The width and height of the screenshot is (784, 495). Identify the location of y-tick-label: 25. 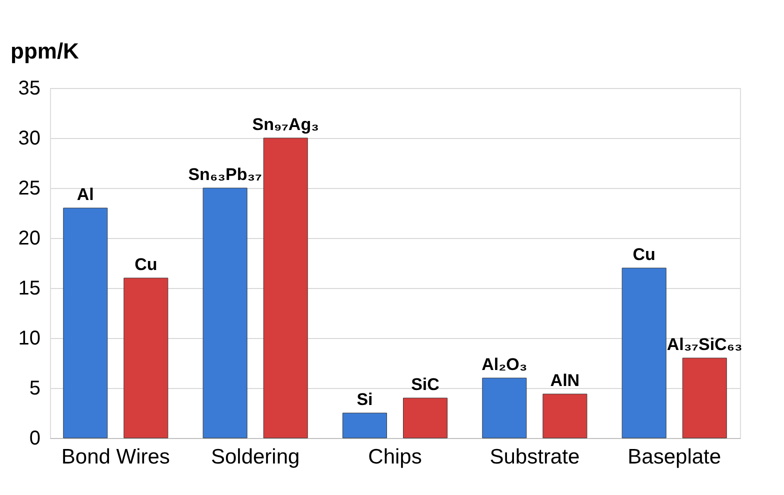
(29, 189).